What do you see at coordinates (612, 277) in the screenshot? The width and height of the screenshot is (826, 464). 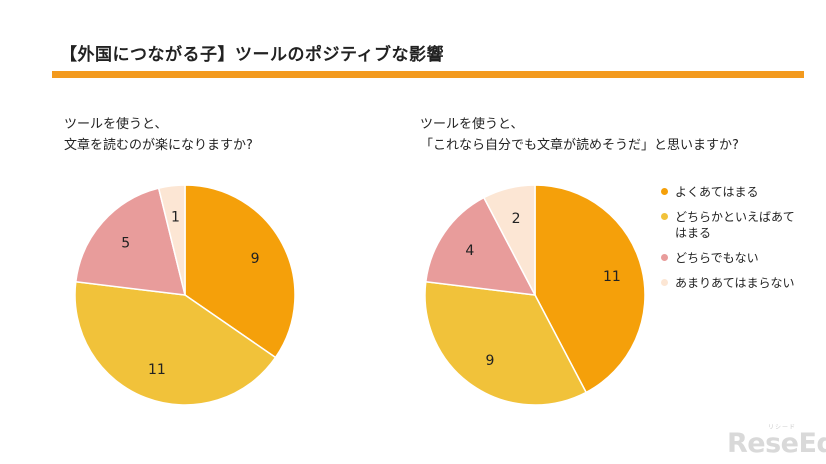 I see `pie-2-slice-label: 11` at bounding box center [612, 277].